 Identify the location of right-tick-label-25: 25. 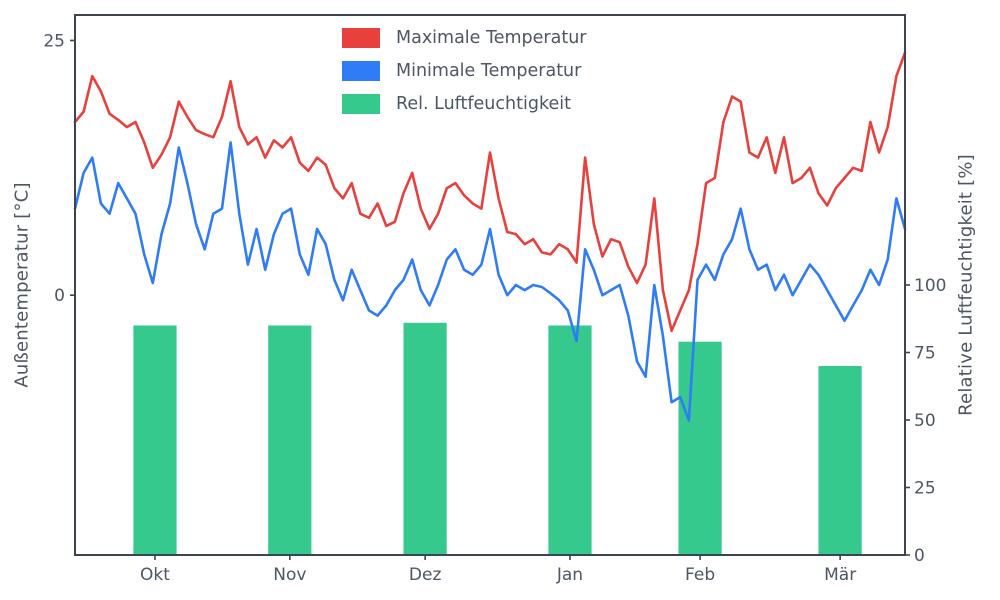
(925, 489).